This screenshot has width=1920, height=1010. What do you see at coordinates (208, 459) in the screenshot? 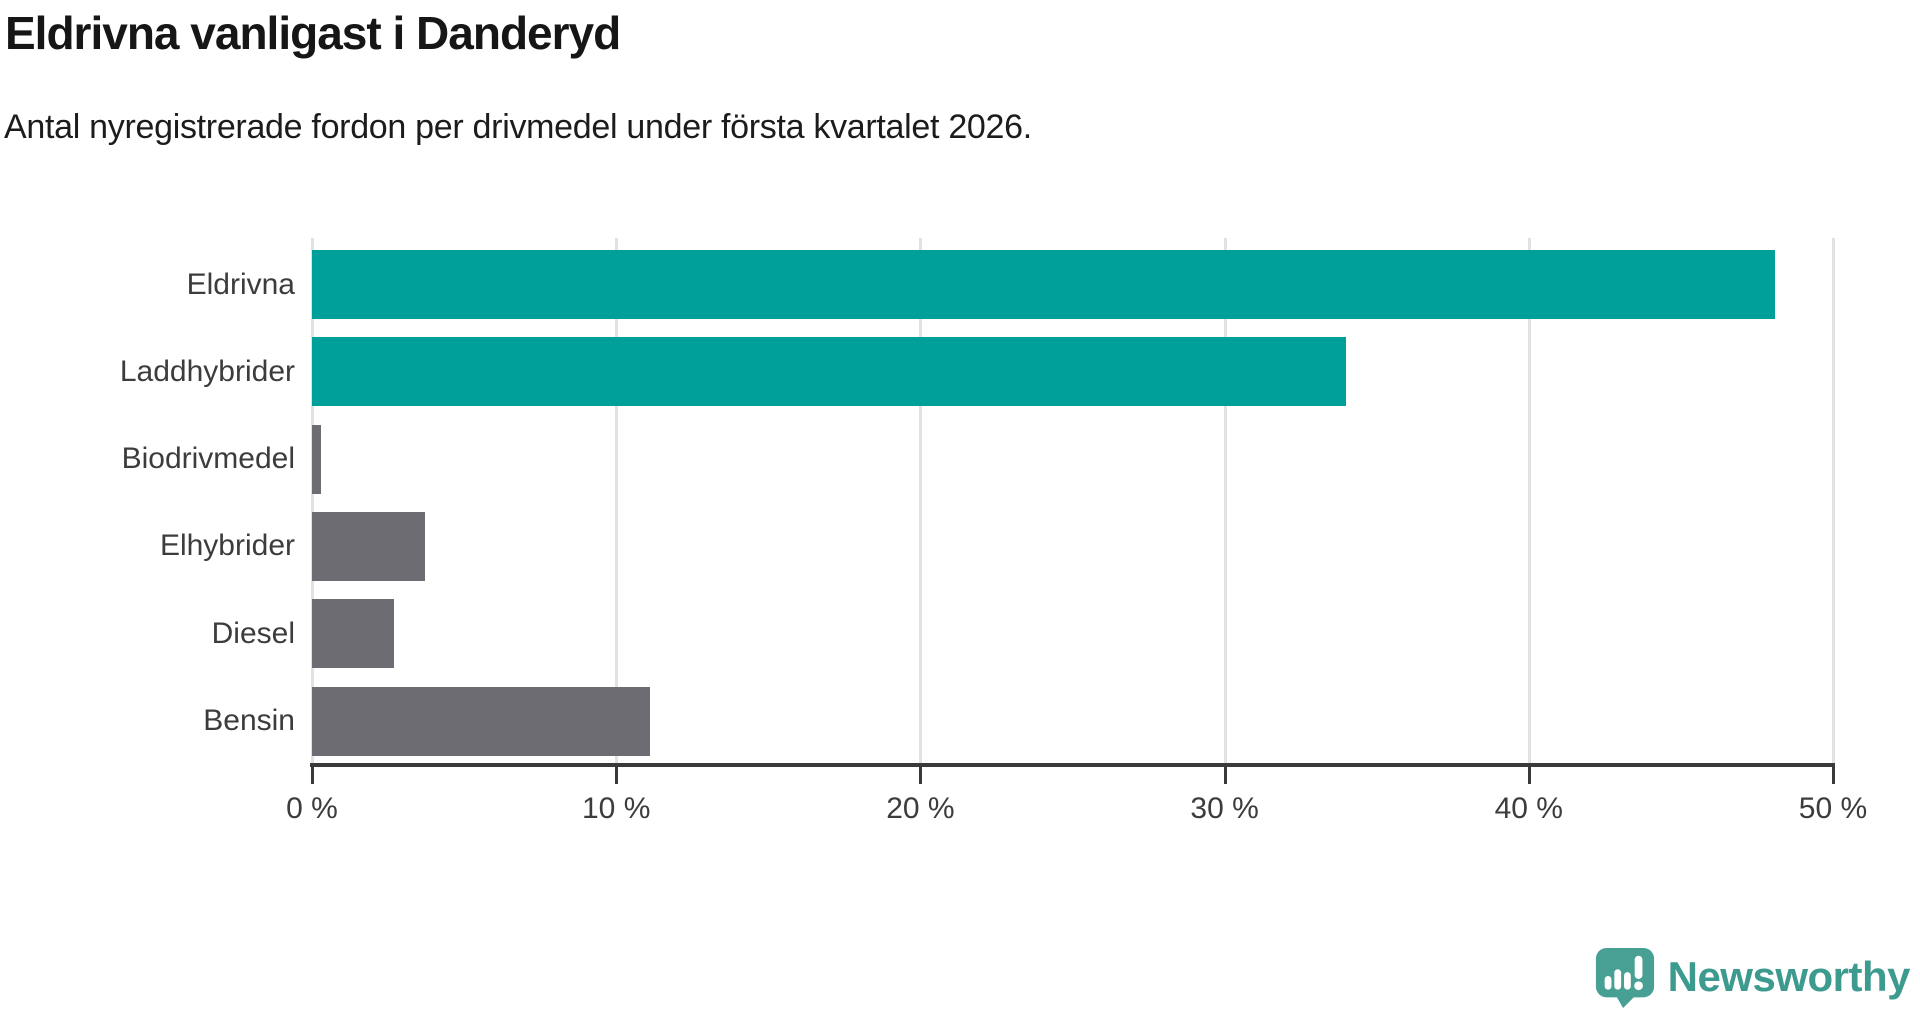
I see `category-label-biodrivmedel: Biodrivmedel` at bounding box center [208, 459].